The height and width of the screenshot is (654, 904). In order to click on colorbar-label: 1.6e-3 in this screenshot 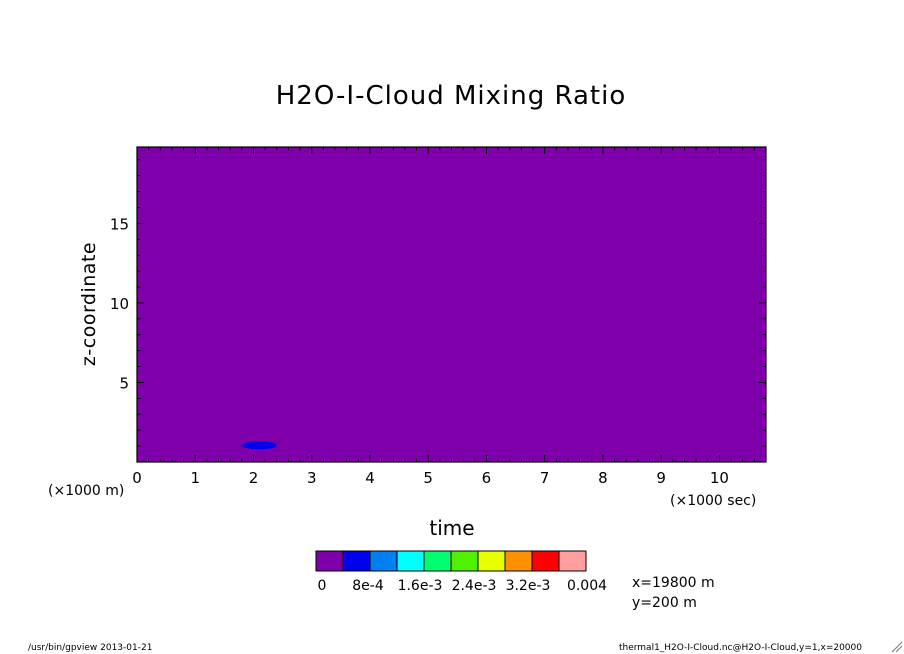, I will do `click(420, 586)`.